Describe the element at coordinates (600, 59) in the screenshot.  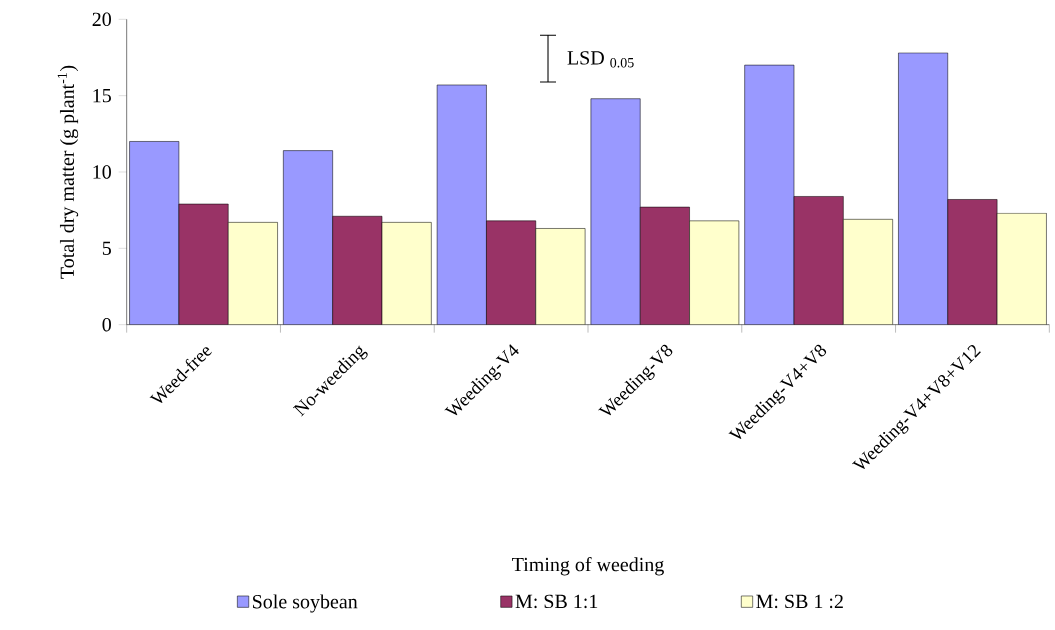
I see `annotation: LSD $_{0.05}$` at that location.